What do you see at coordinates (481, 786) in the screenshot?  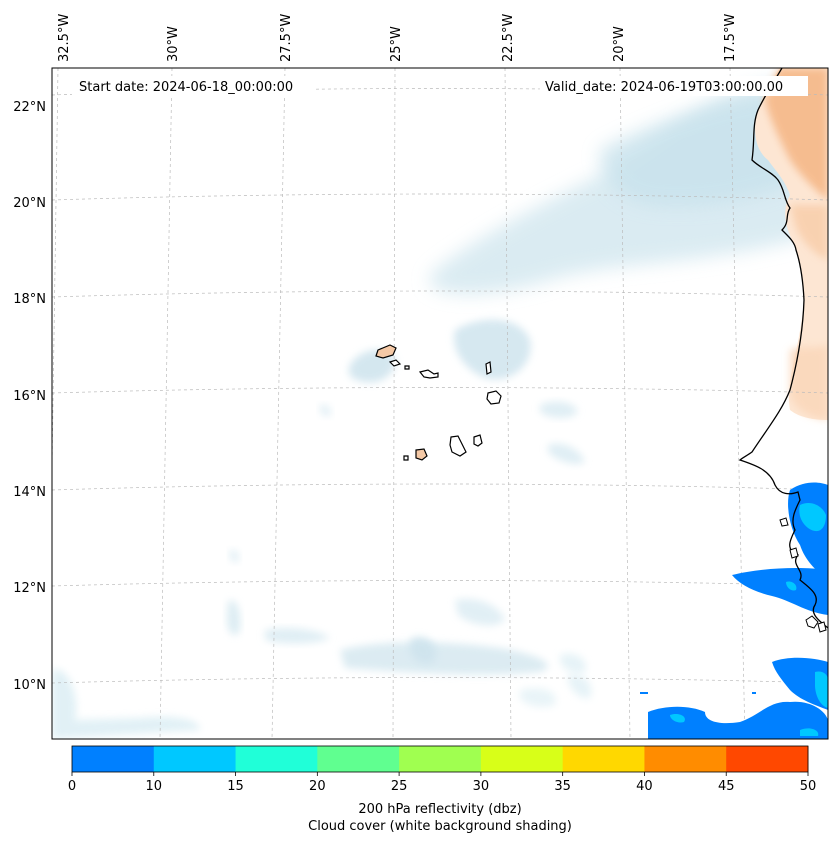 I see `colorbar-tick-label: 30` at bounding box center [481, 786].